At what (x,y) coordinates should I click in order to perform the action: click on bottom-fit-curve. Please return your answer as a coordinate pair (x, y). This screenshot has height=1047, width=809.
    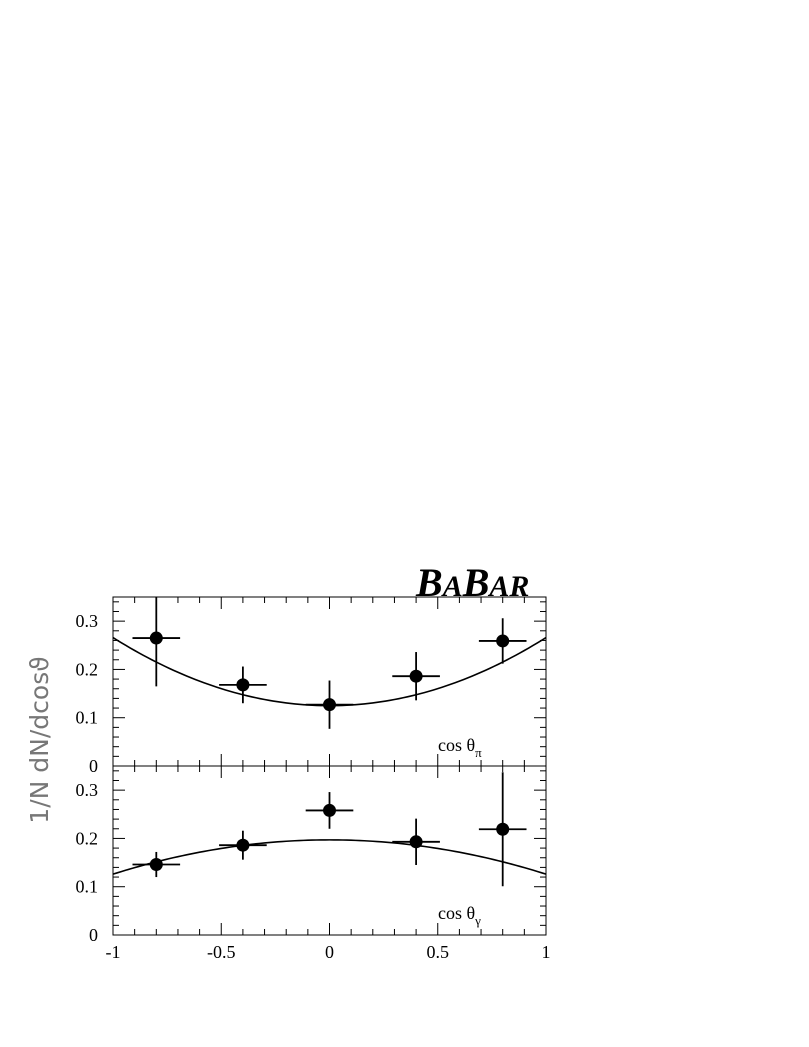
    Looking at the image, I should click on (329, 857).